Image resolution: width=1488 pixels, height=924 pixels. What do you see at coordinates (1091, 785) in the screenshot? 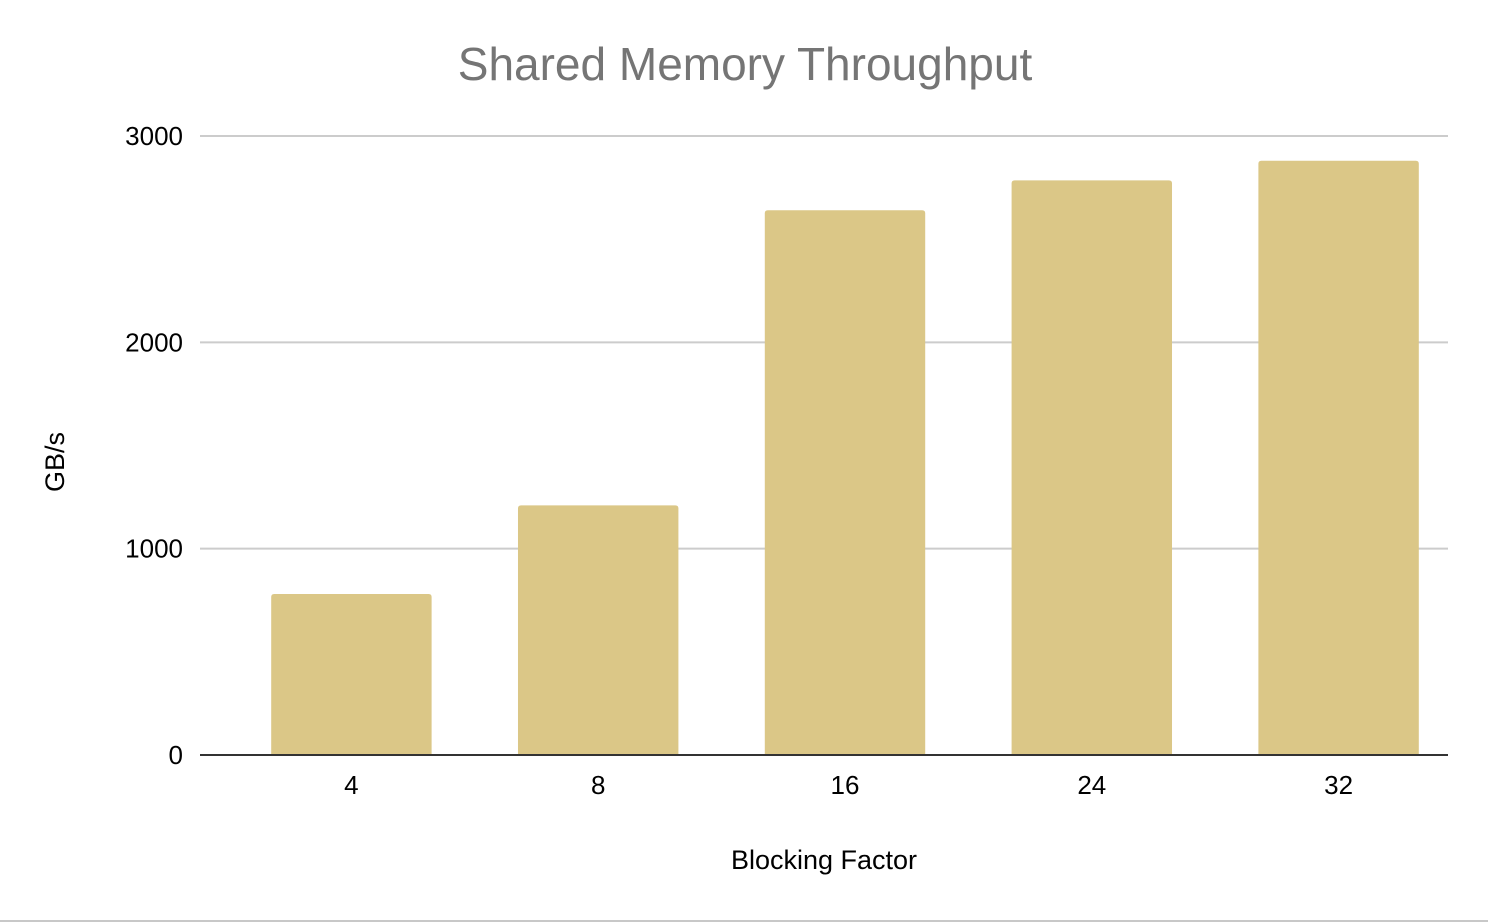
I see `x-tick-label: 24` at bounding box center [1091, 785].